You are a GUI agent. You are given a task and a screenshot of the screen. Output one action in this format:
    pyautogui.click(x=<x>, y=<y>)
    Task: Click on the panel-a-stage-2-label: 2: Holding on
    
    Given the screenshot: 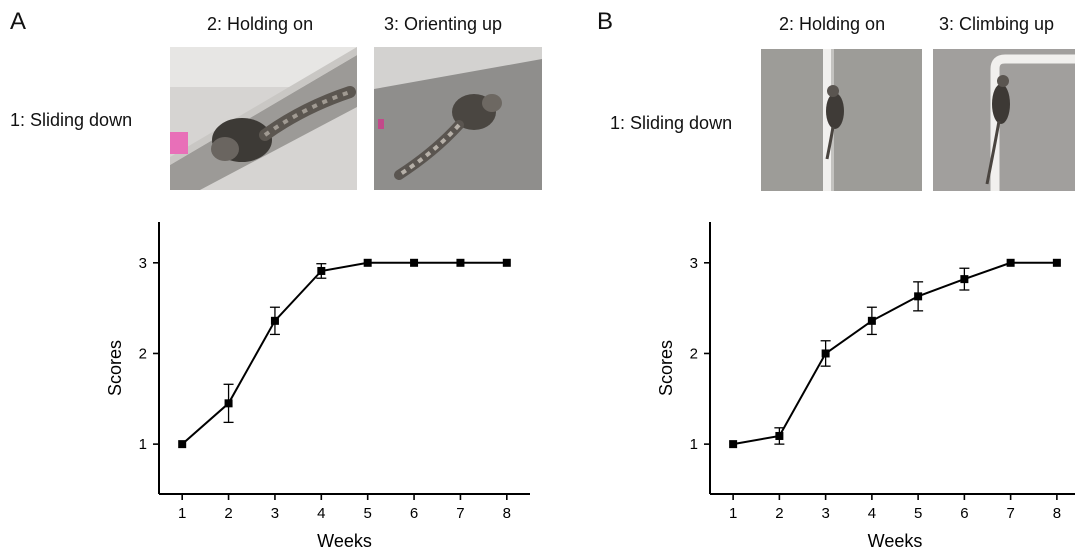 What is the action you would take?
    pyautogui.click(x=260, y=24)
    